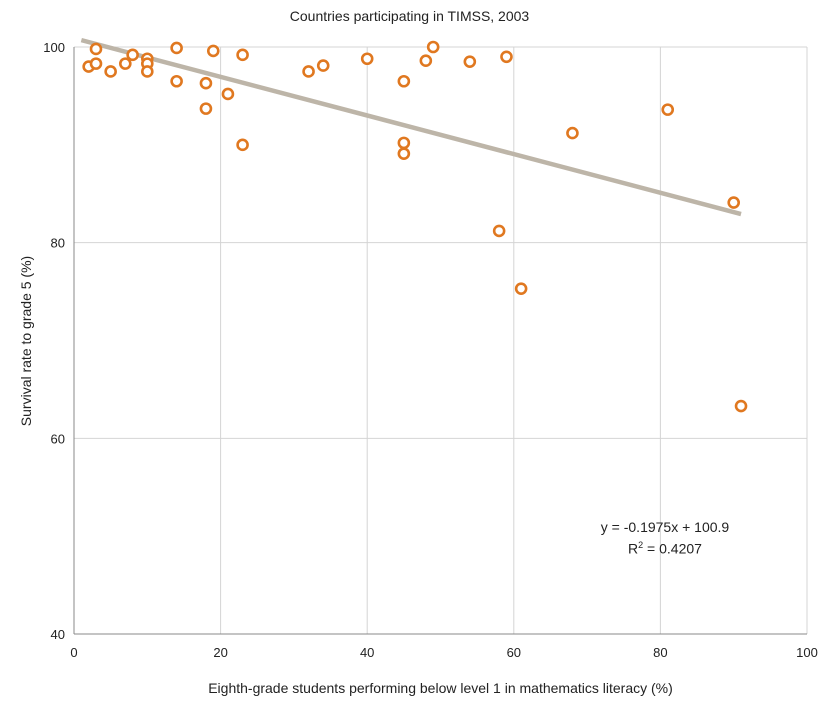 This screenshot has width=819, height=701. What do you see at coordinates (409, 16) in the screenshot?
I see `chart-title: Countries participating in TIMSS, 2003` at bounding box center [409, 16].